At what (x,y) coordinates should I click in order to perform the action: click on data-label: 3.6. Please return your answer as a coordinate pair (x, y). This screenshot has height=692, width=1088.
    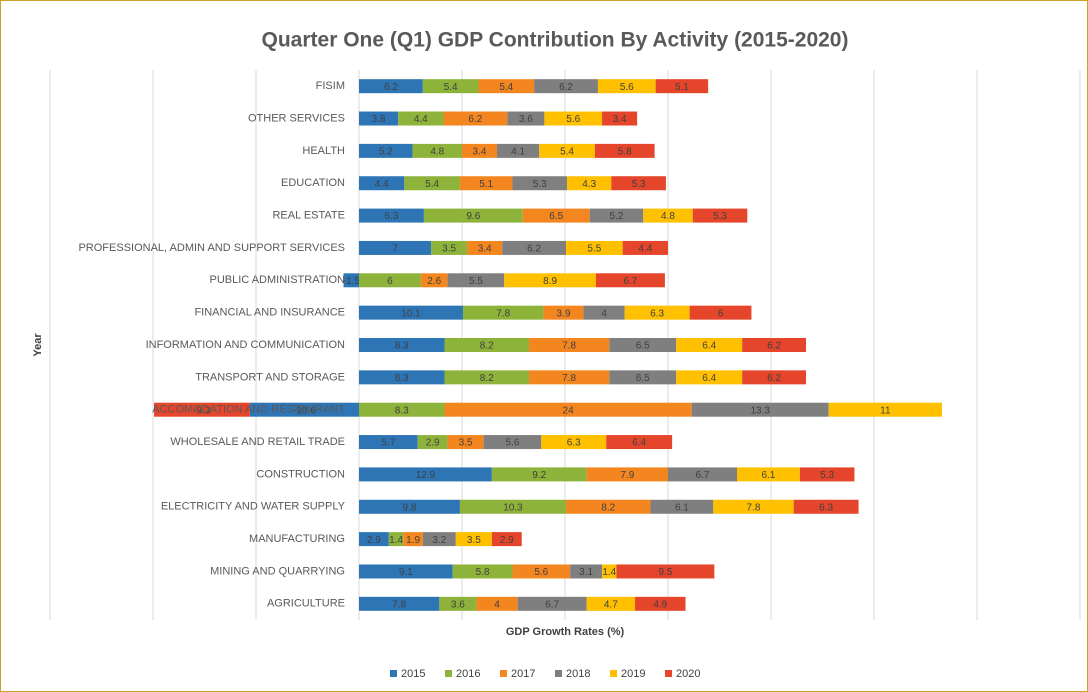
    Looking at the image, I should click on (458, 604).